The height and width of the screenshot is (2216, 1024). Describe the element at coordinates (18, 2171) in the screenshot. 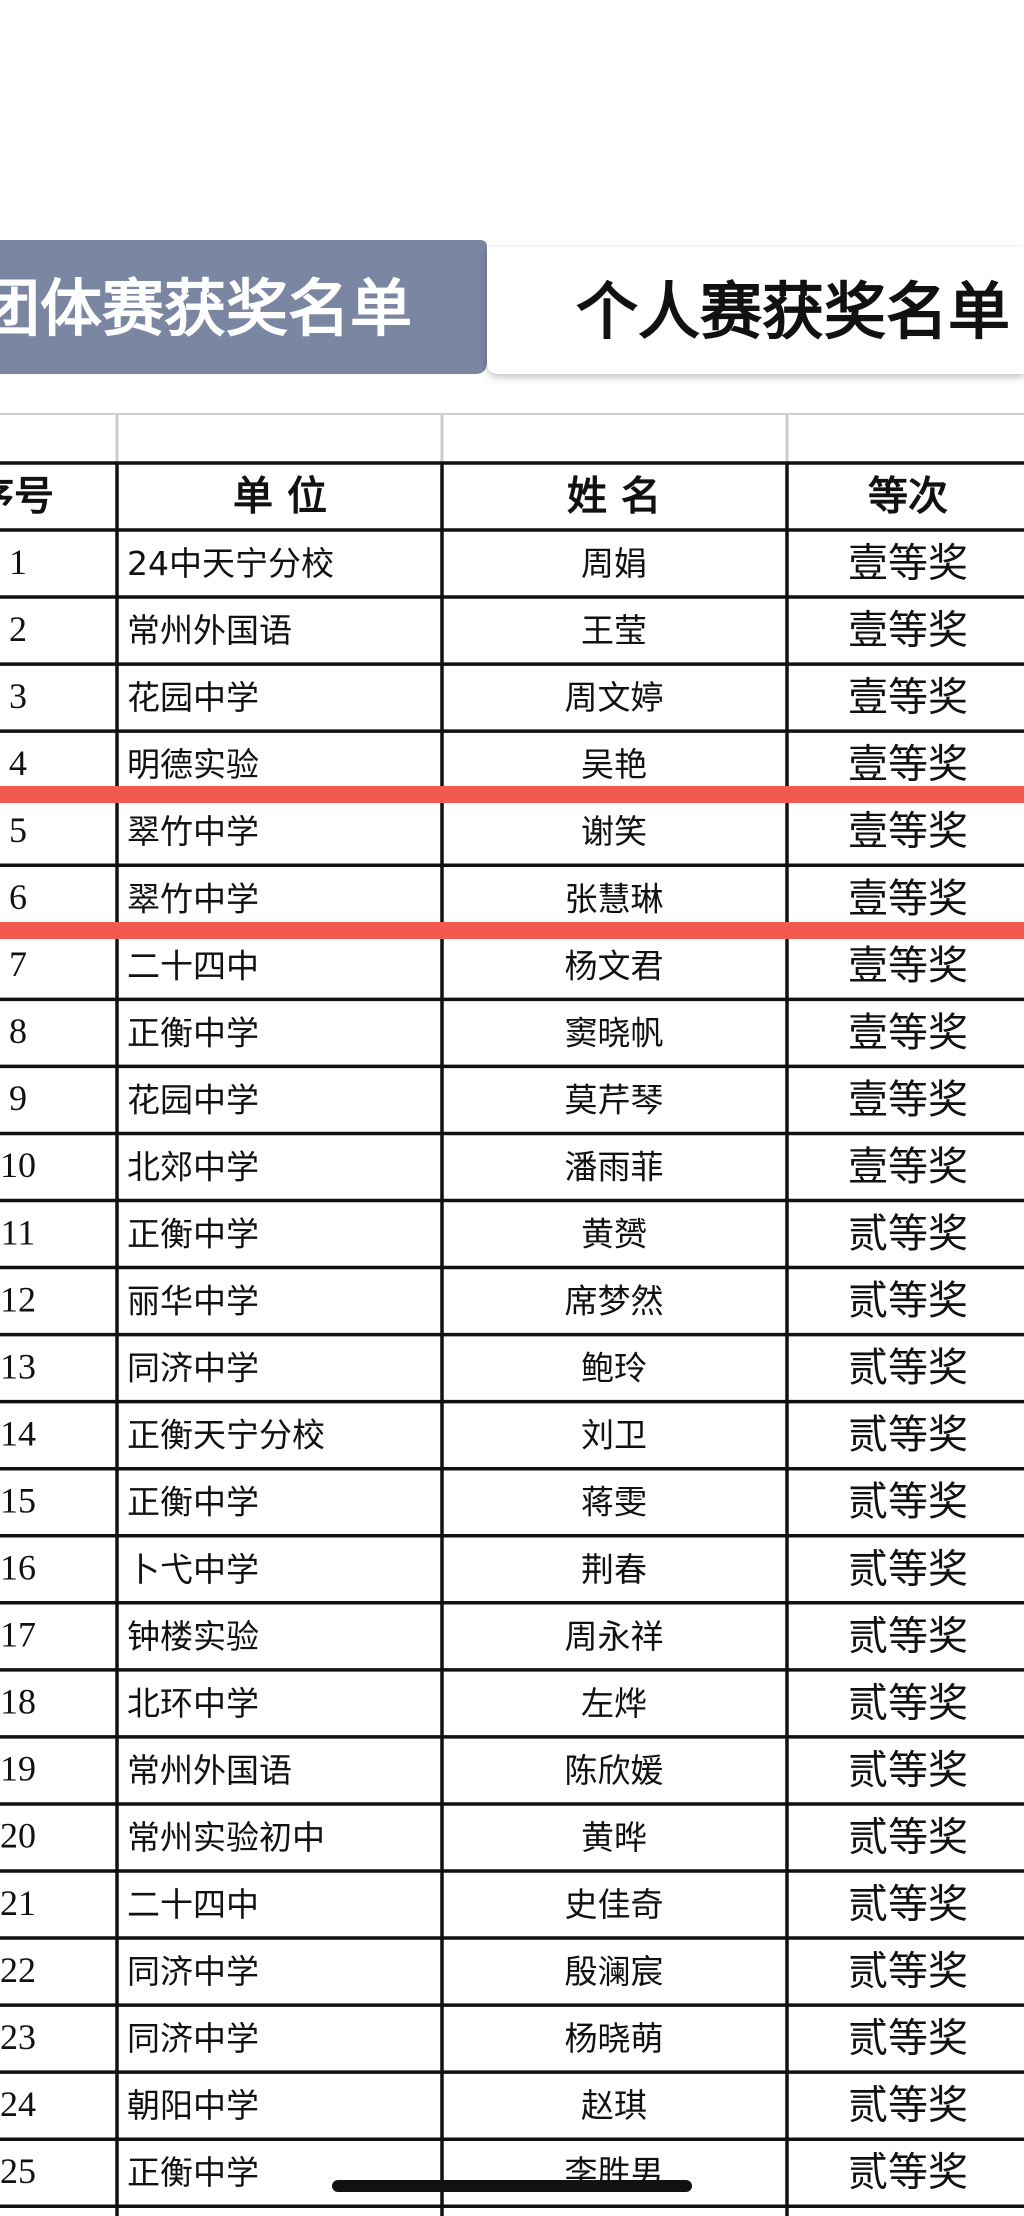

I see `cell-index: 25` at that location.